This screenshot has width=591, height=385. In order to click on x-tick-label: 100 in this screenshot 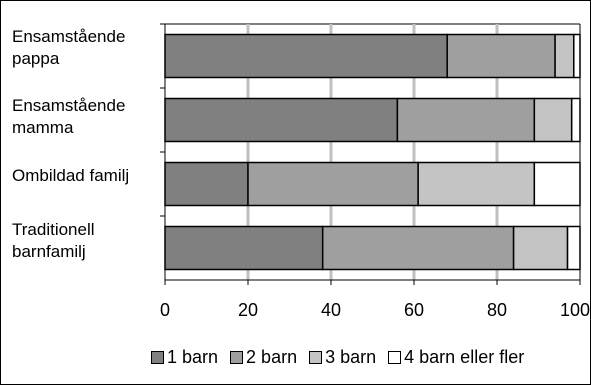, I will do `click(575, 310)`.